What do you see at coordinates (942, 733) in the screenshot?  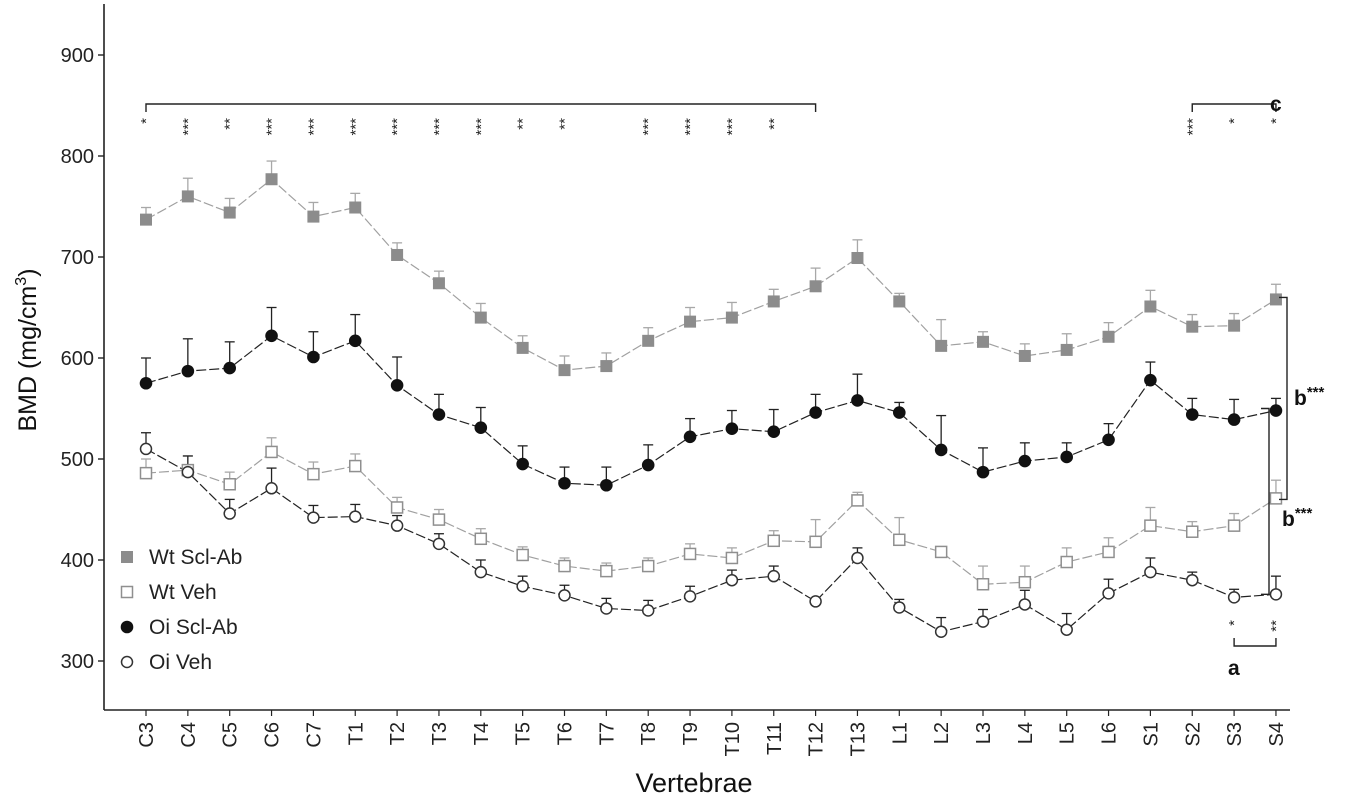 I see `x-tick-label: L2` at bounding box center [942, 733].